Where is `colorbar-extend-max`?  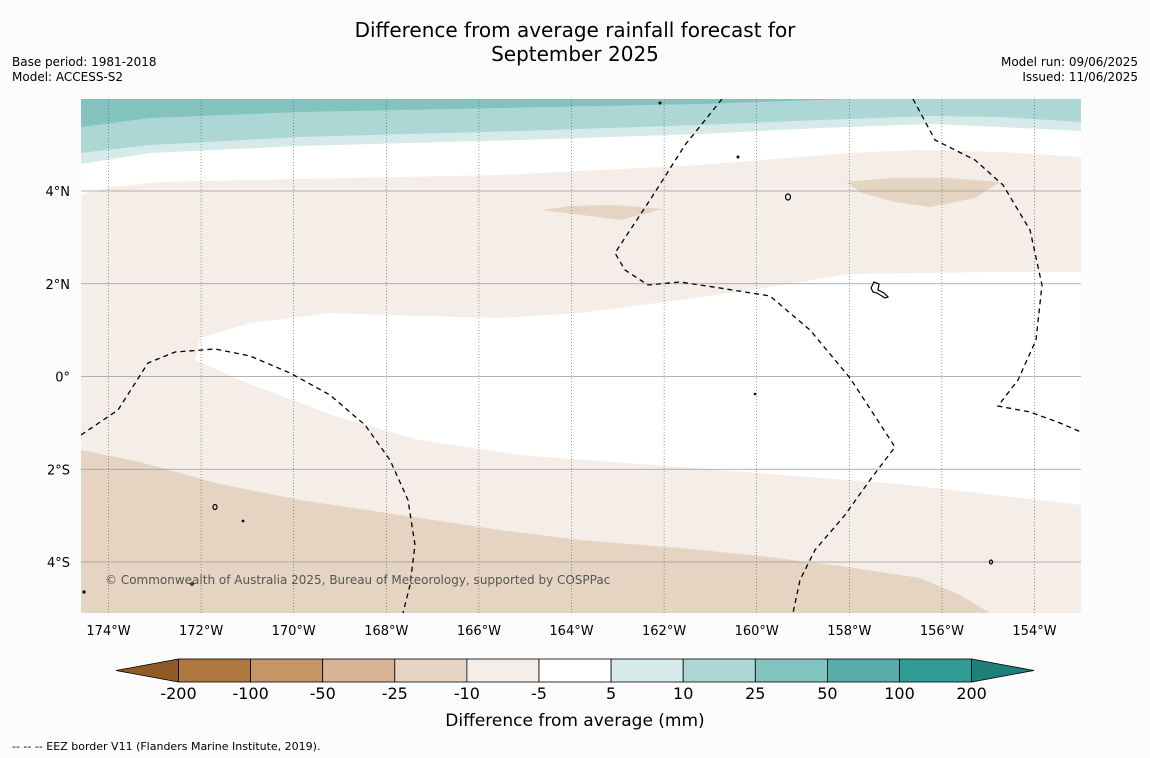
colorbar-extend-max is located at coordinates (1003, 670).